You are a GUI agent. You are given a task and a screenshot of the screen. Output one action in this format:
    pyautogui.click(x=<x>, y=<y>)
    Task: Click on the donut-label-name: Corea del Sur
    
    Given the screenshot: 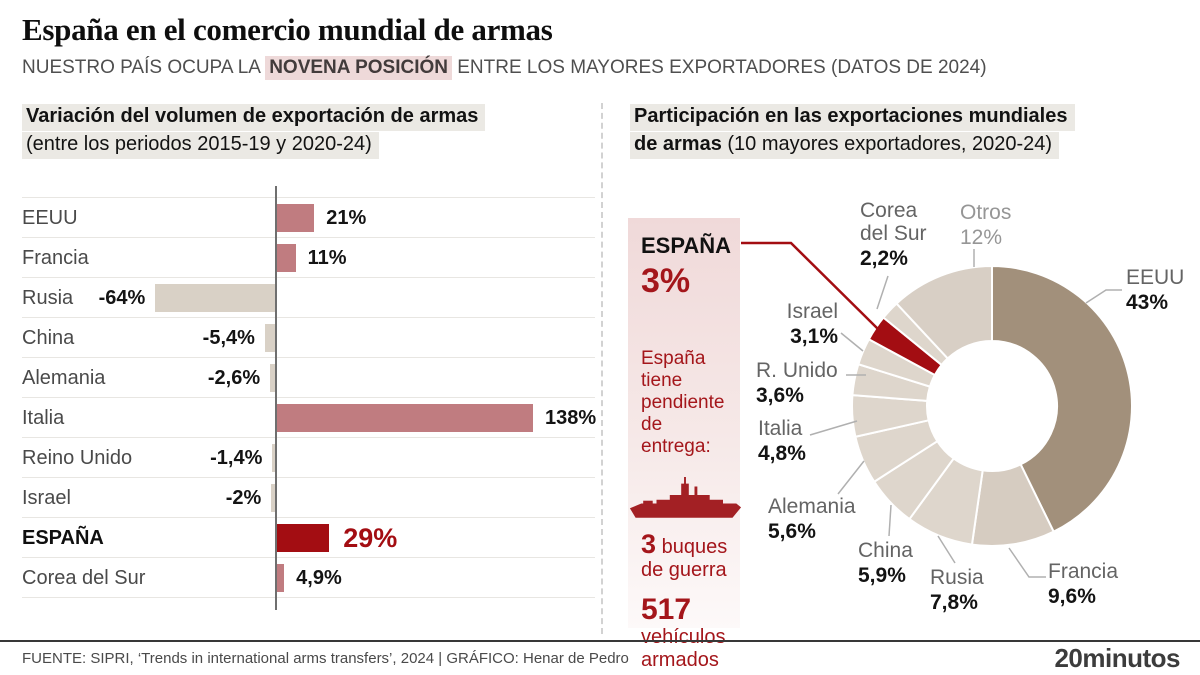 What is the action you would take?
    pyautogui.click(x=893, y=222)
    